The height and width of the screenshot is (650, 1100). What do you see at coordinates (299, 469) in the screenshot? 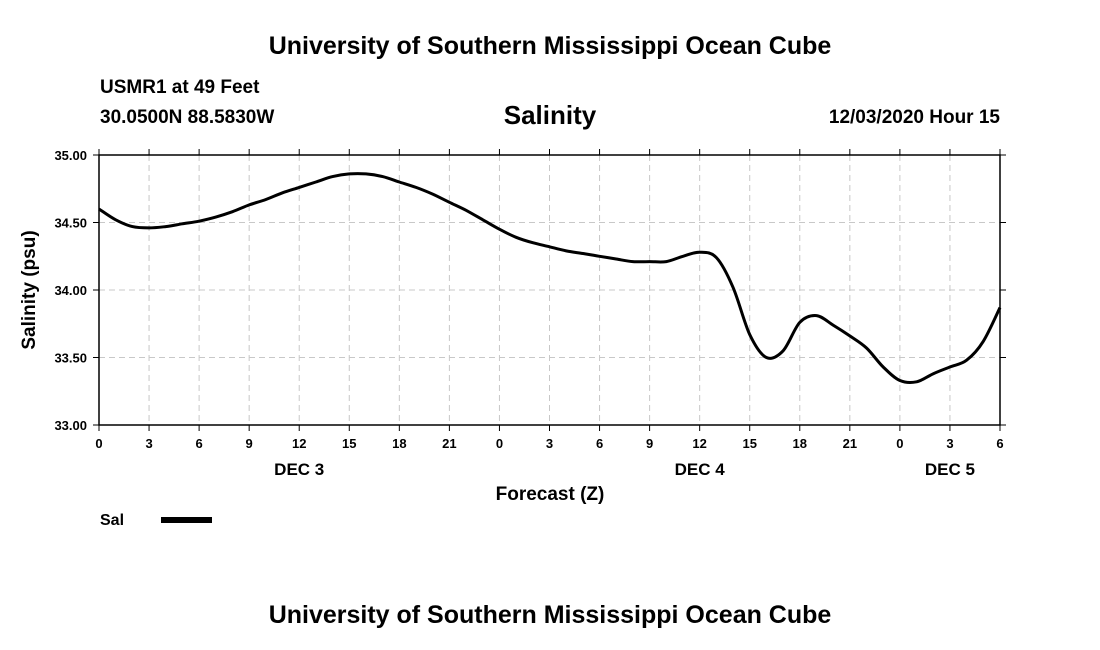
I see `day-label: DEC 3` at bounding box center [299, 469].